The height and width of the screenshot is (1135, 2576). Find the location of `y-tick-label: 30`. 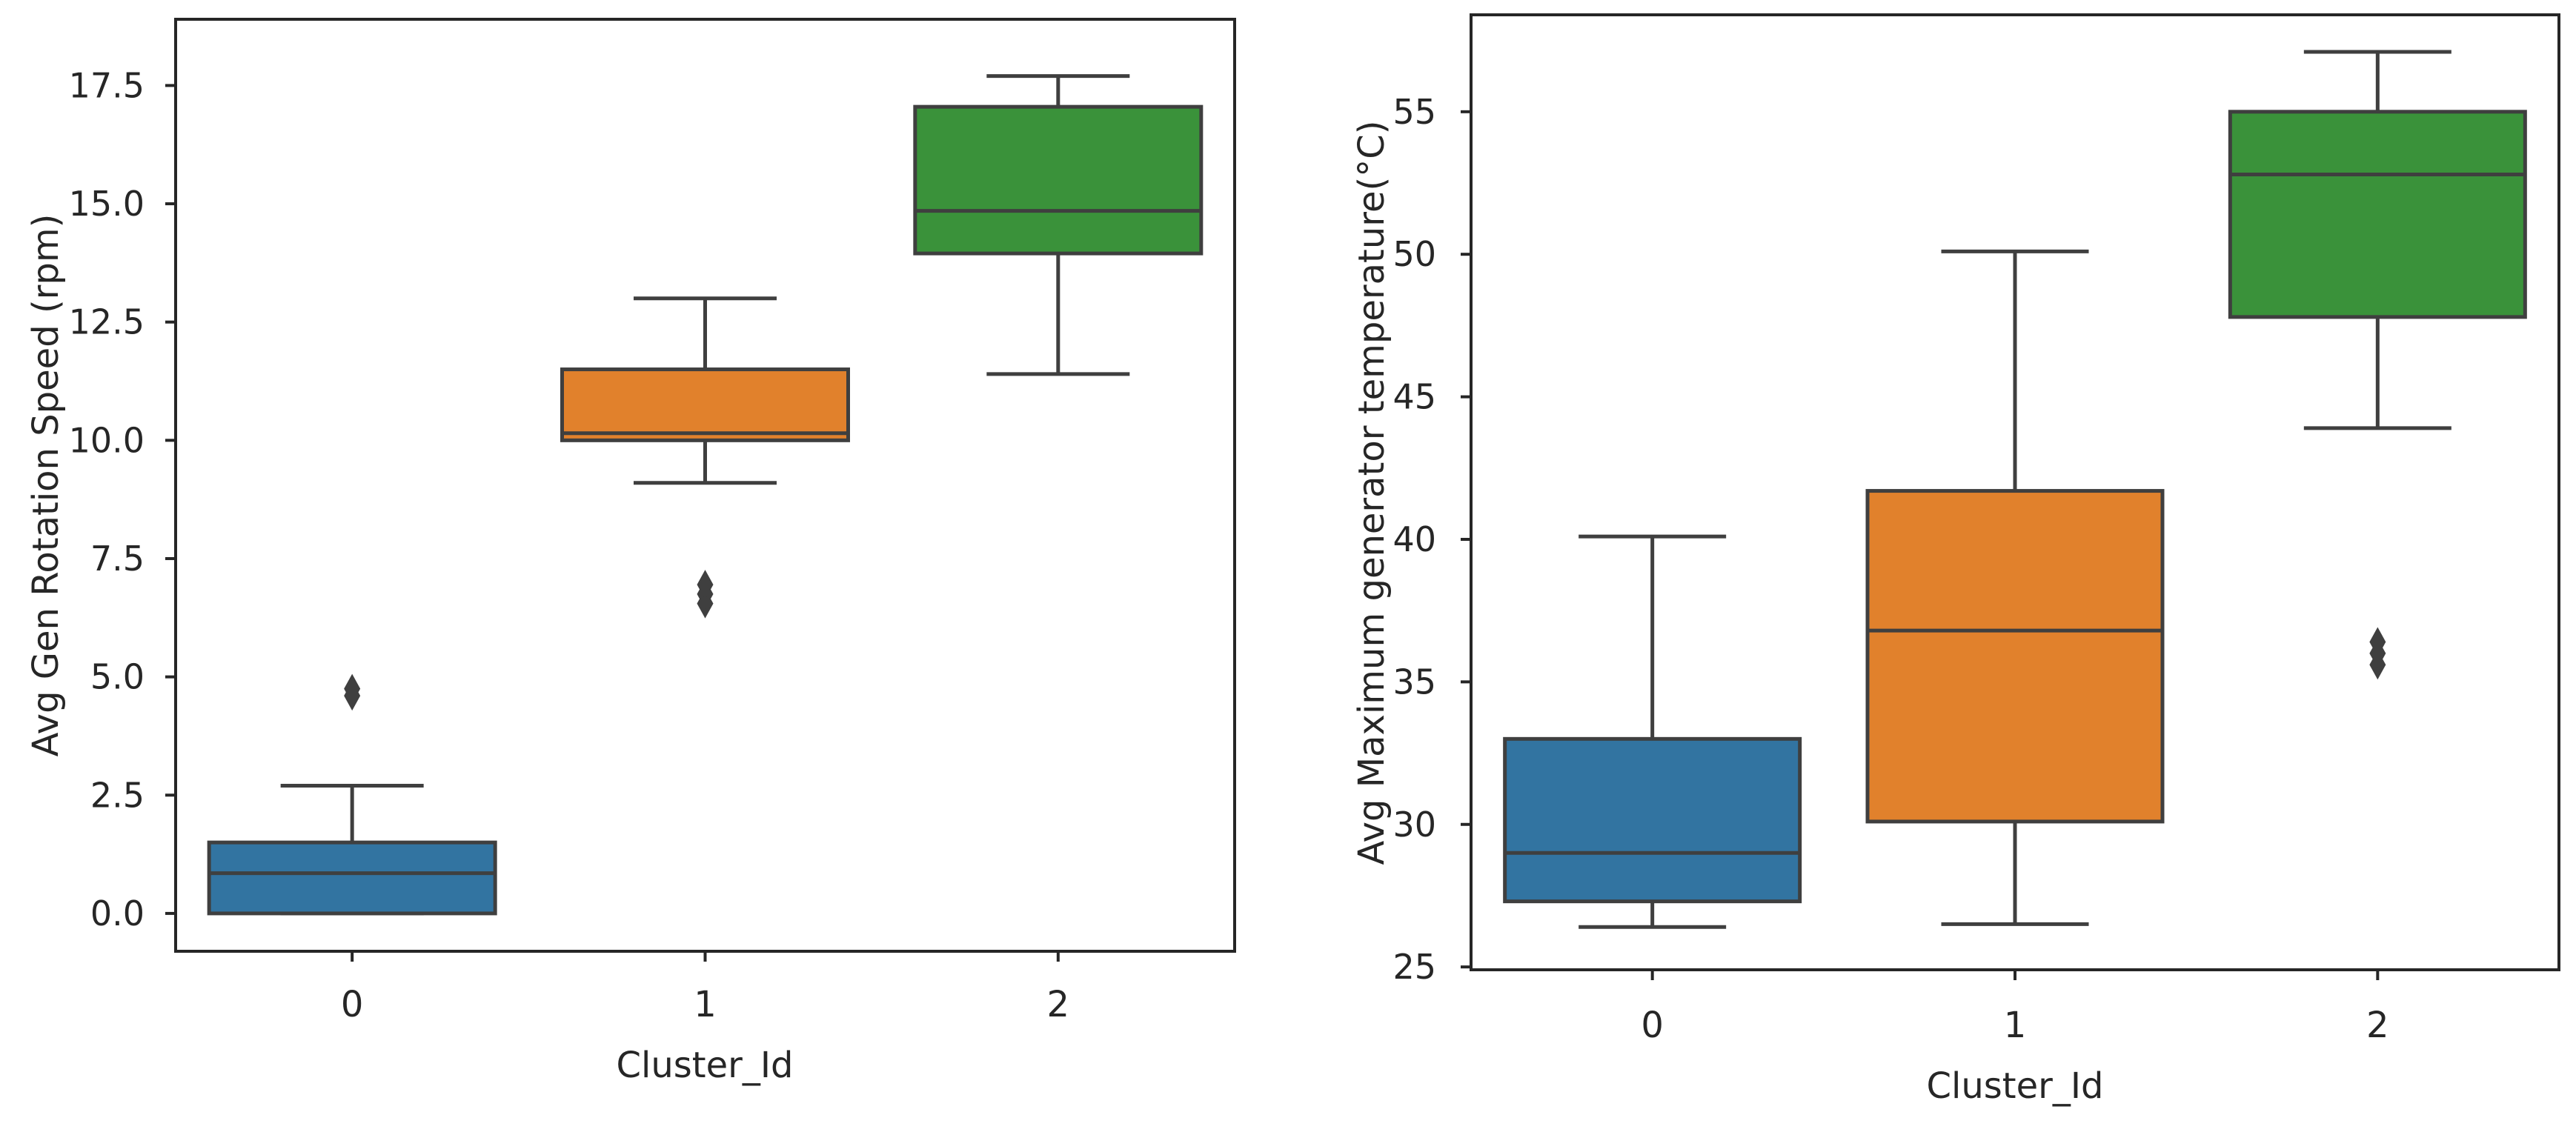

y-tick-label: 30 is located at coordinates (1414, 825).